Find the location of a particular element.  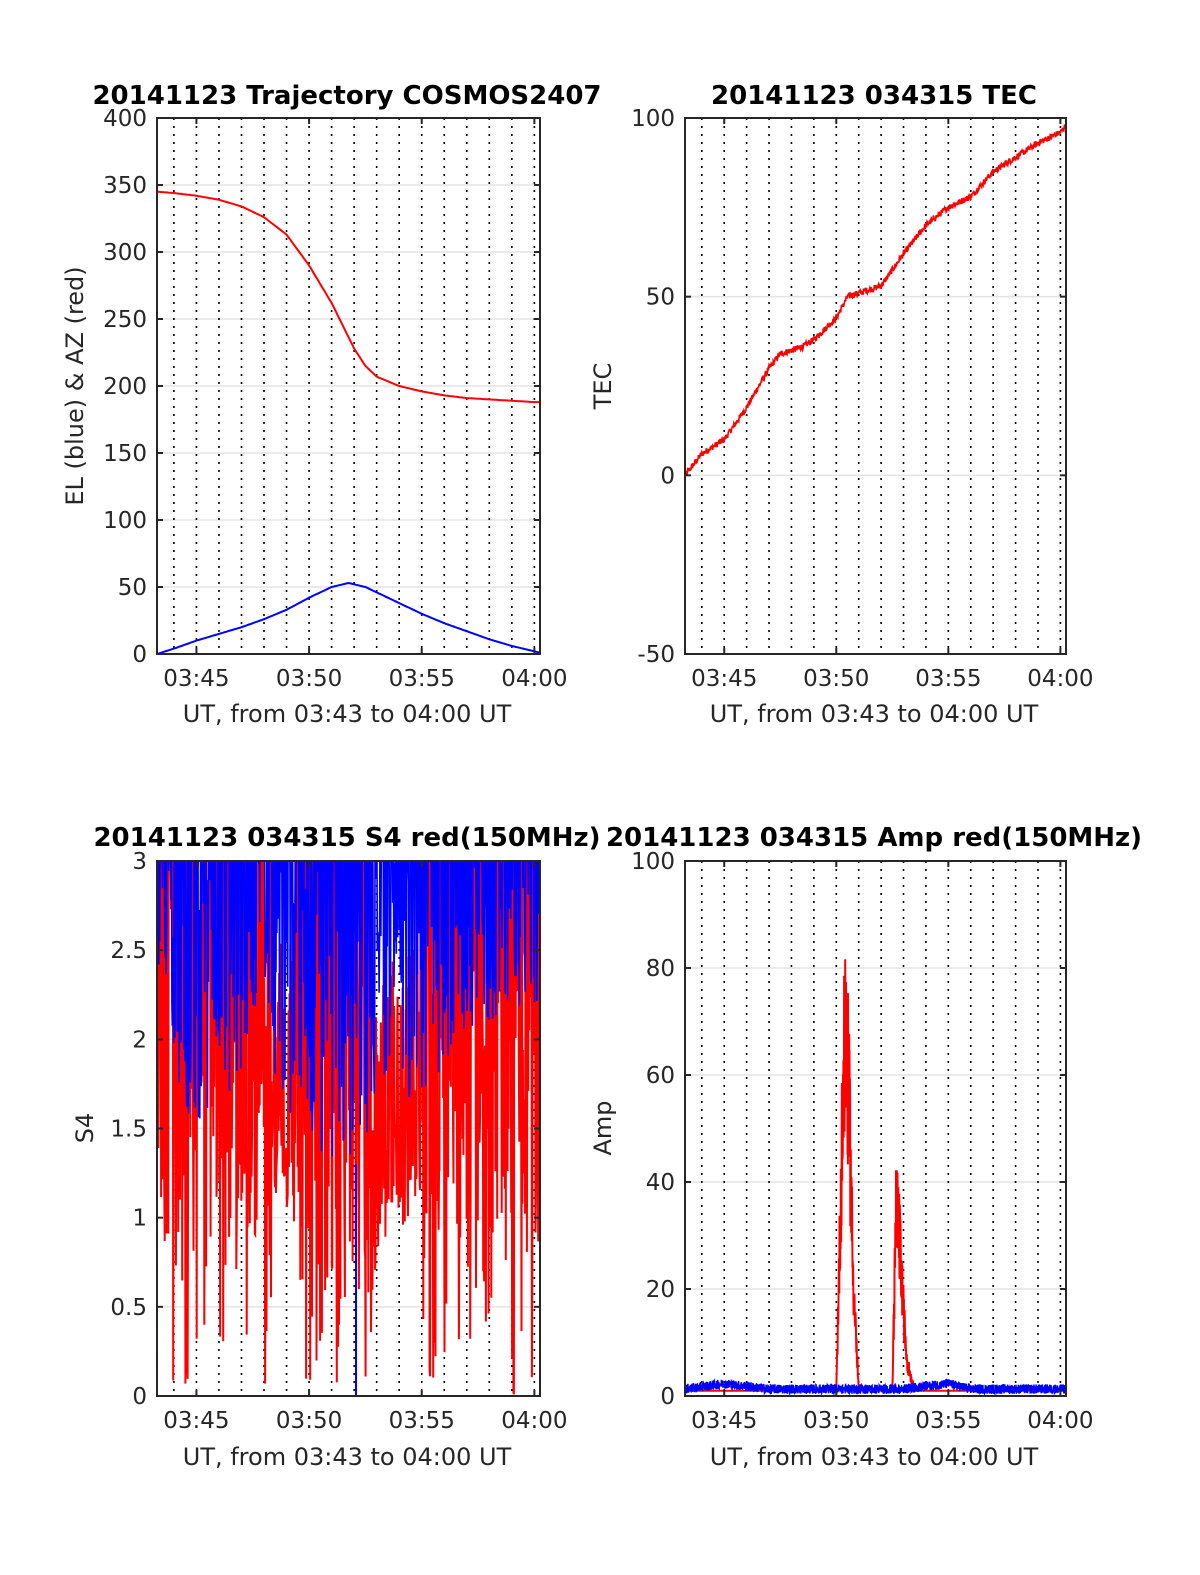

amp-blue-line is located at coordinates (875, 1387).